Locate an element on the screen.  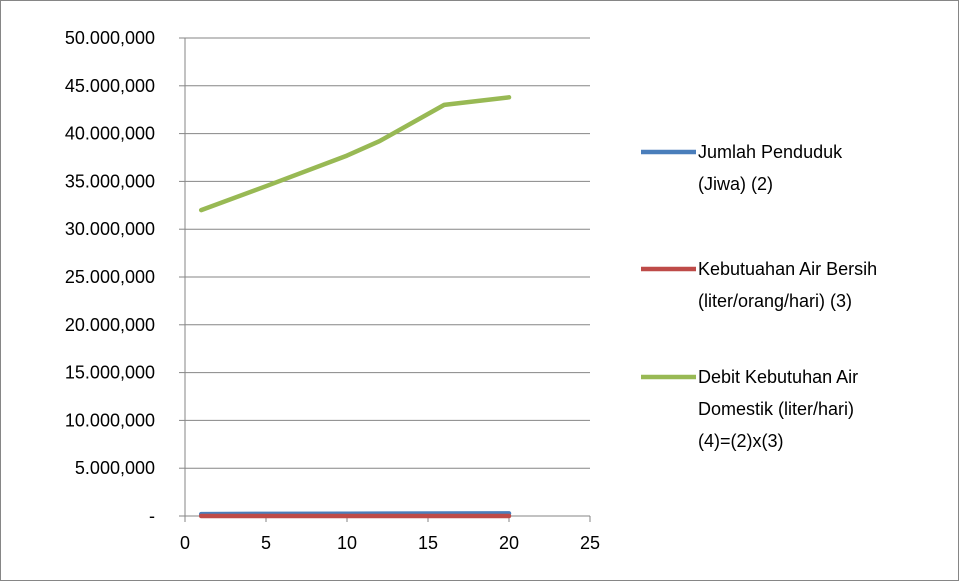
y-tick-label: 40.000,000 is located at coordinates (110, 134).